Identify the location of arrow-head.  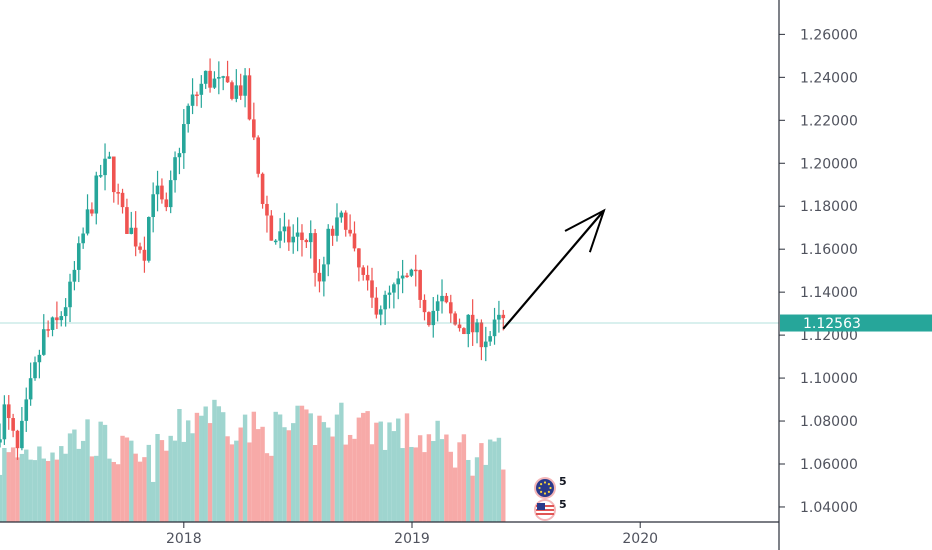
(585, 230).